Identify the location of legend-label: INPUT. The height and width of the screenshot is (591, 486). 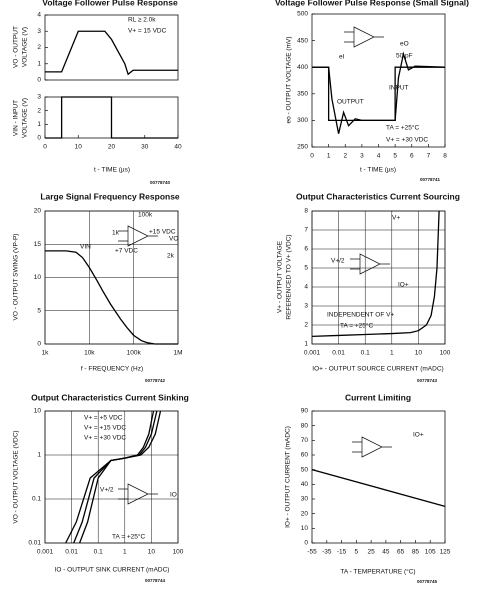
(399, 88).